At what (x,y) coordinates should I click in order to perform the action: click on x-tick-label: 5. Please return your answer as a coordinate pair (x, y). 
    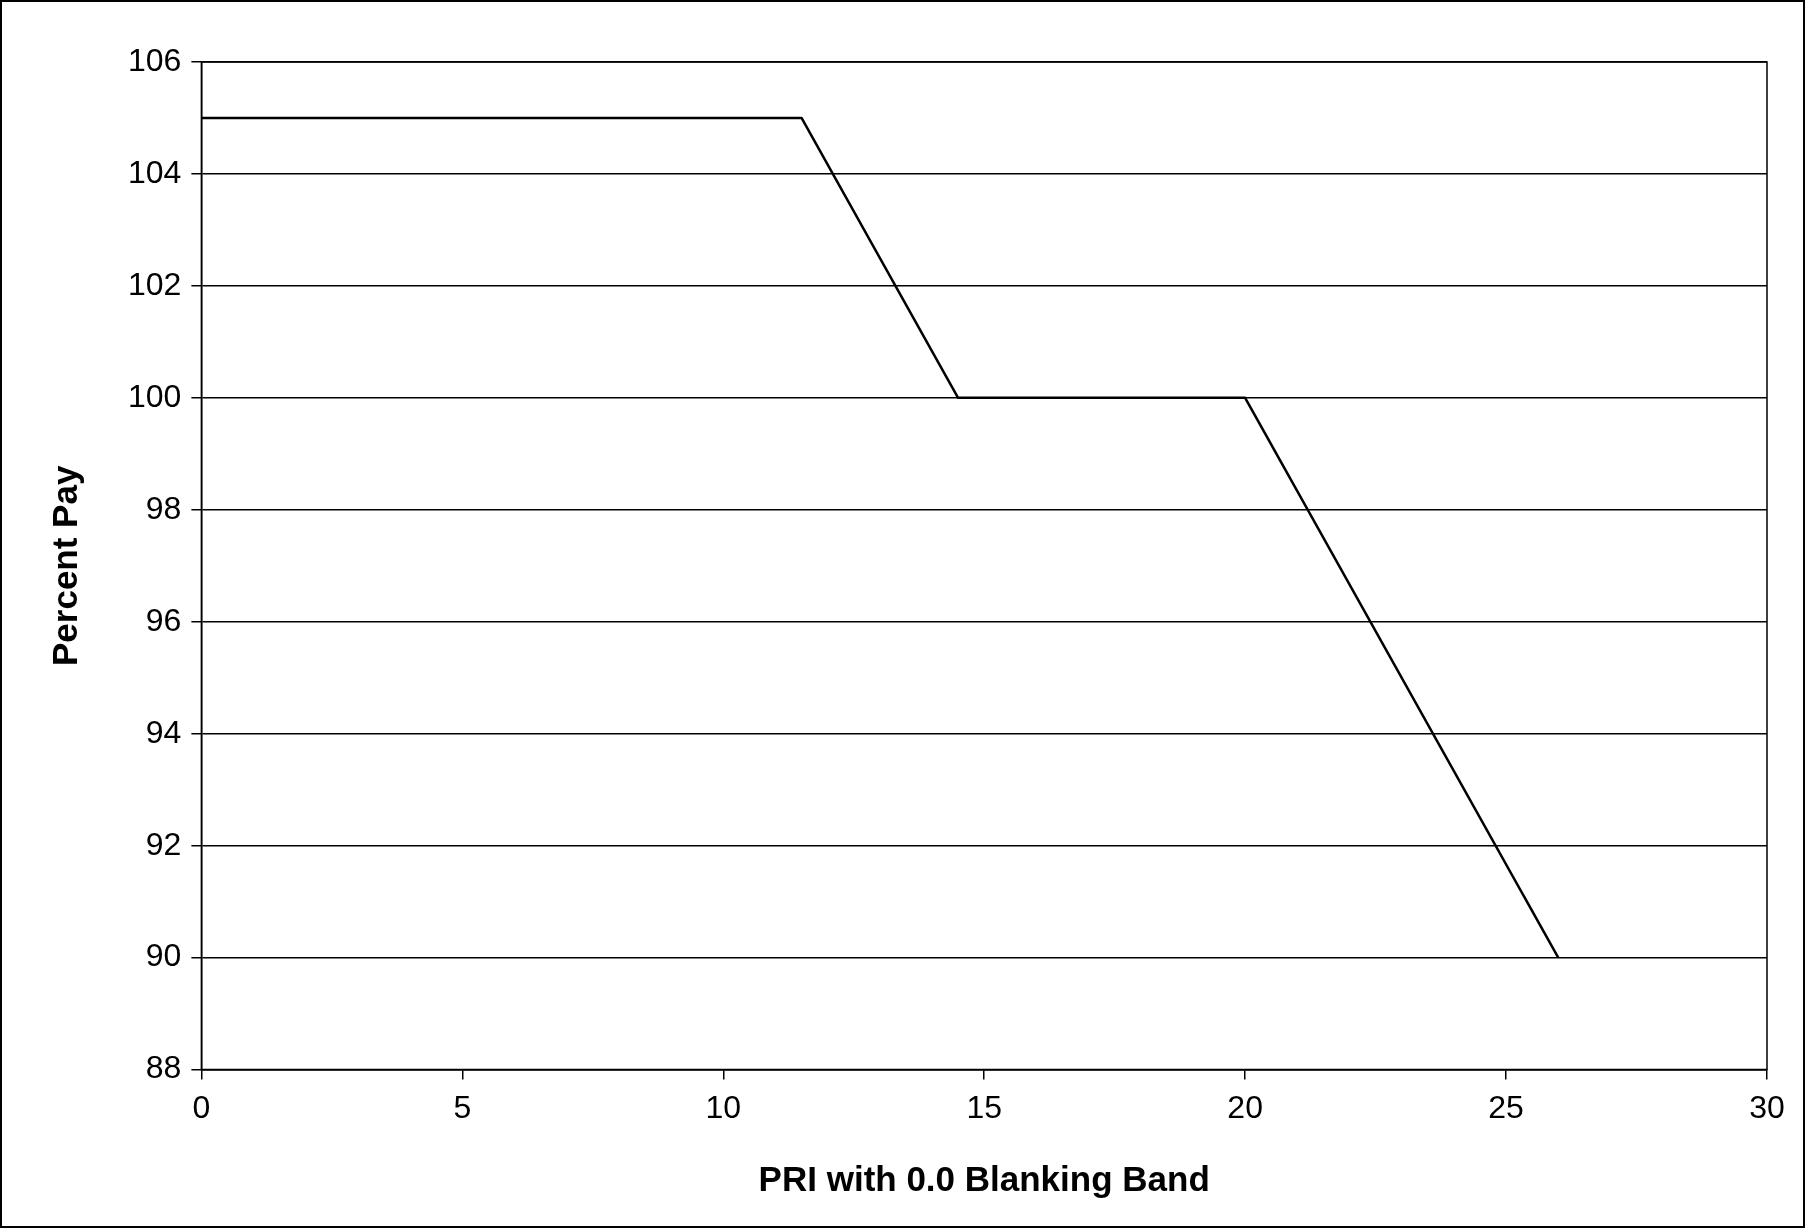
    Looking at the image, I should click on (462, 1106).